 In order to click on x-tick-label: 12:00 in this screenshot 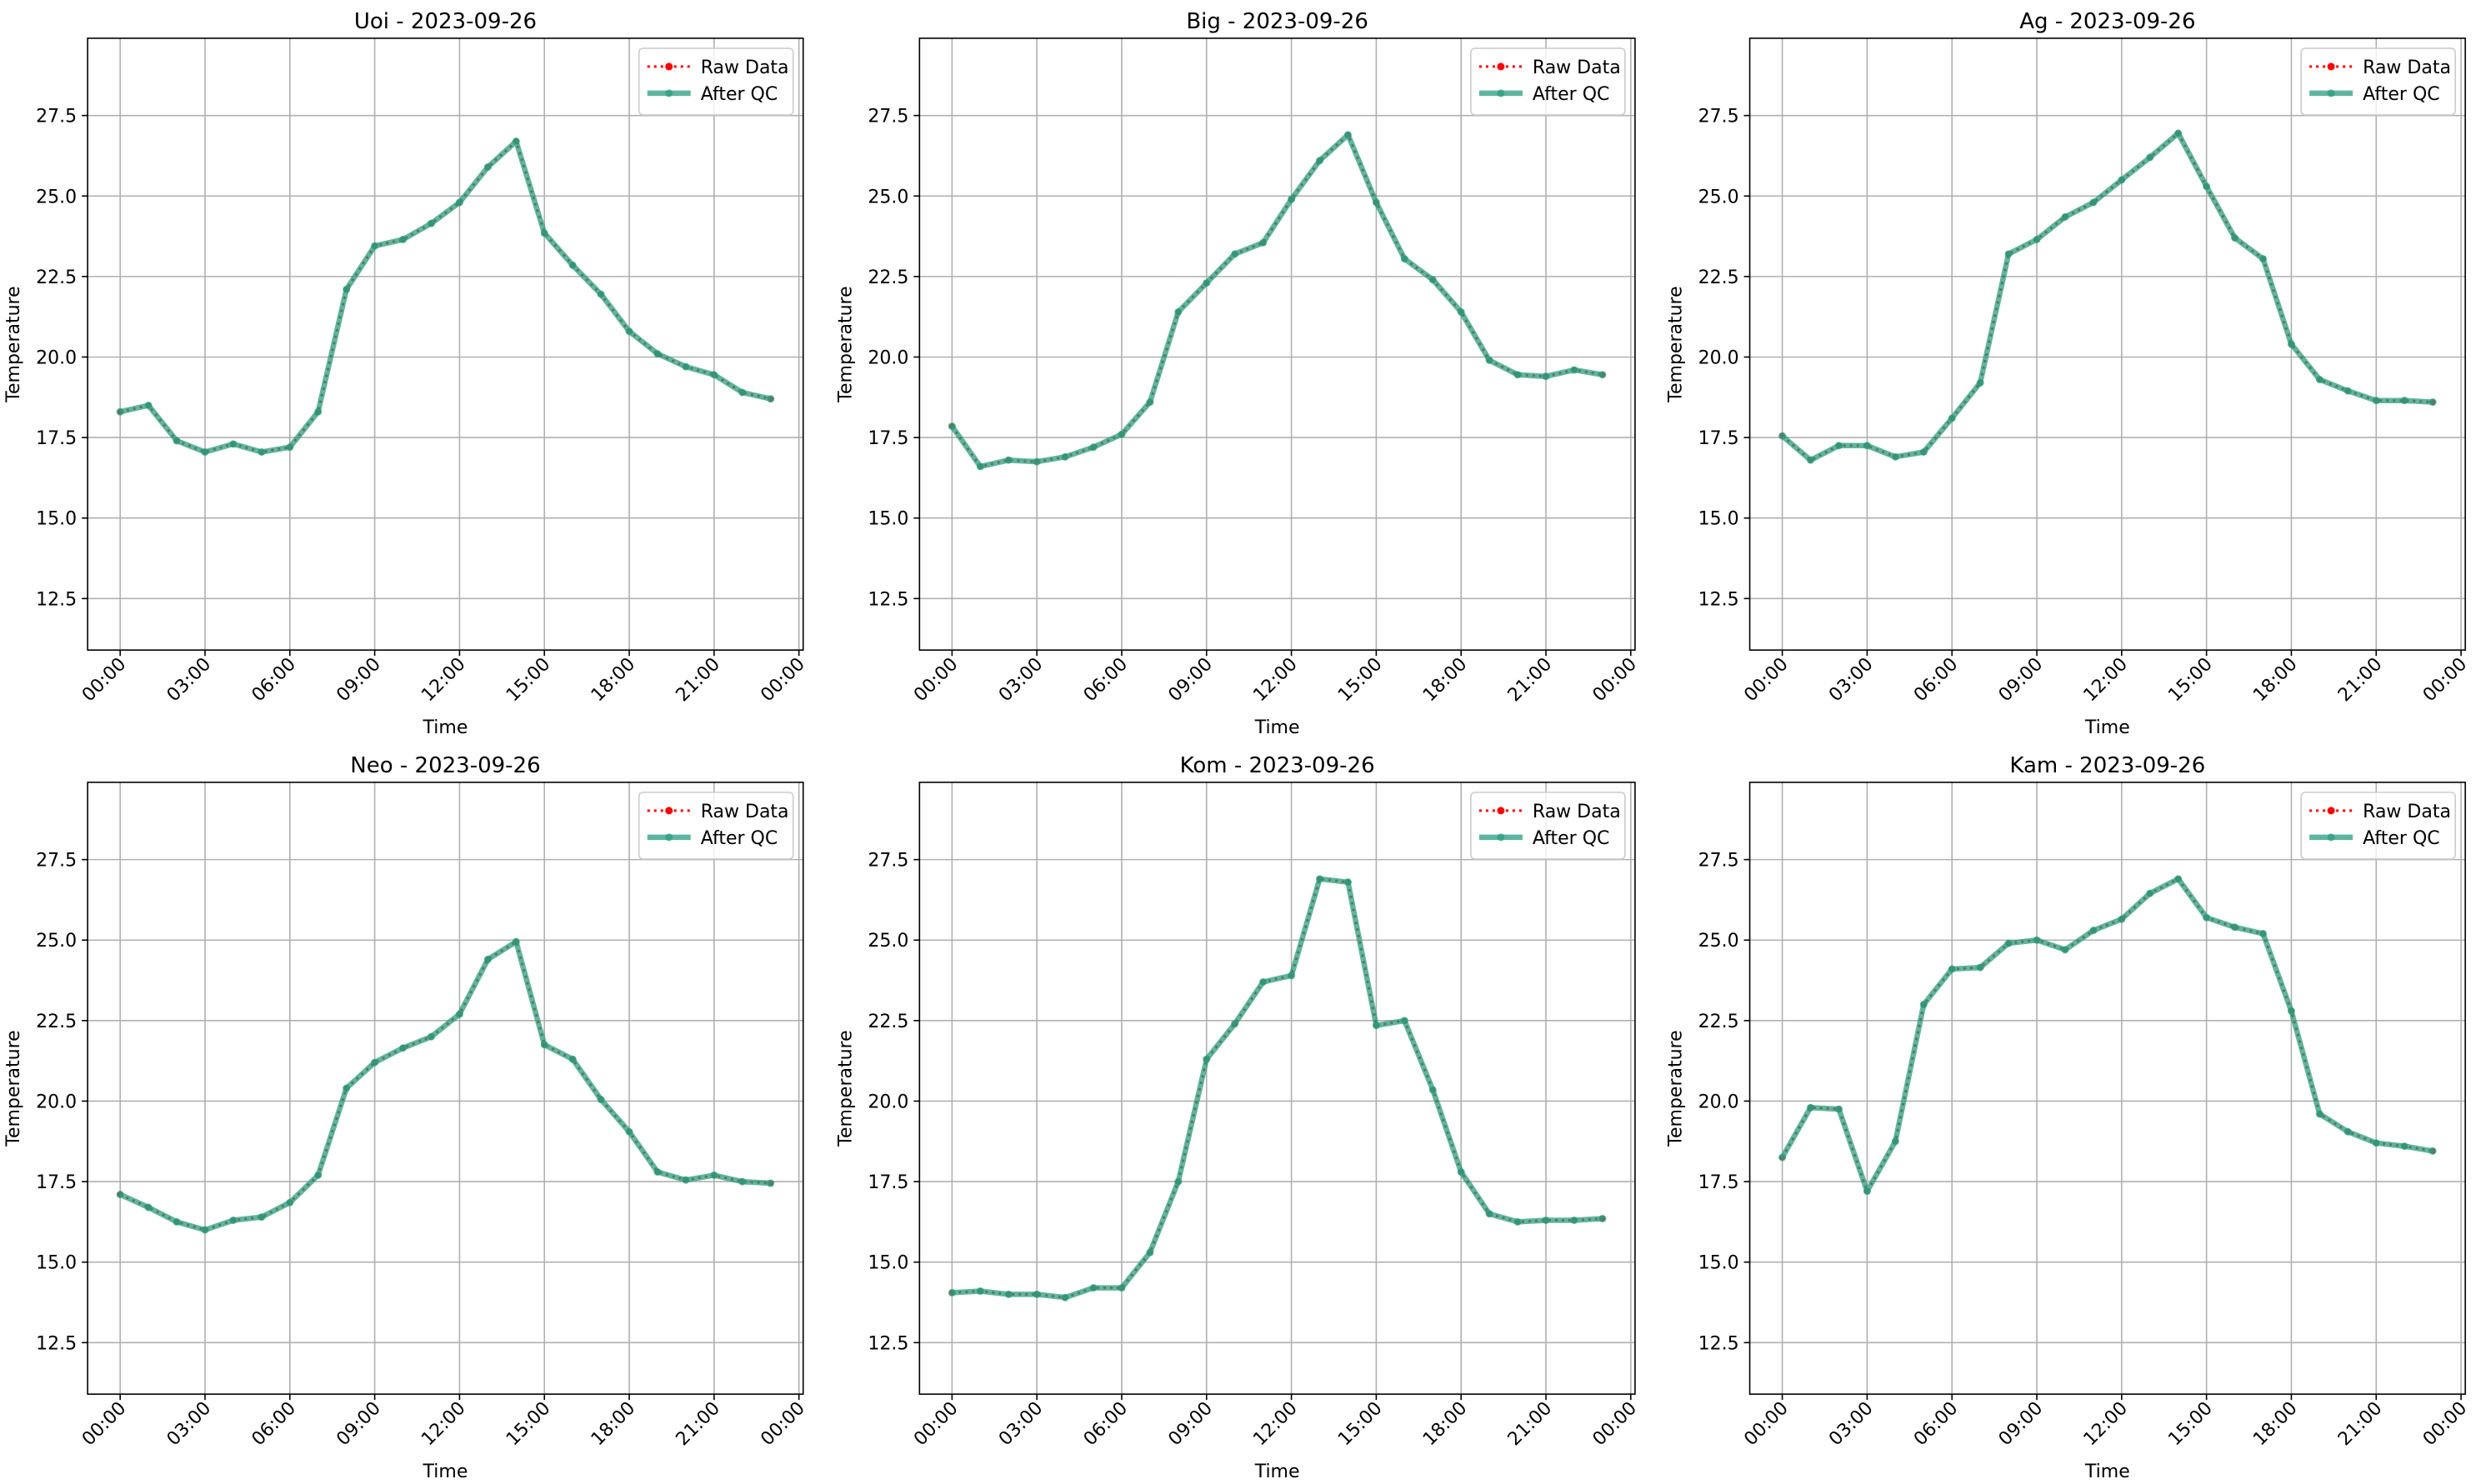, I will do `click(2106, 680)`.